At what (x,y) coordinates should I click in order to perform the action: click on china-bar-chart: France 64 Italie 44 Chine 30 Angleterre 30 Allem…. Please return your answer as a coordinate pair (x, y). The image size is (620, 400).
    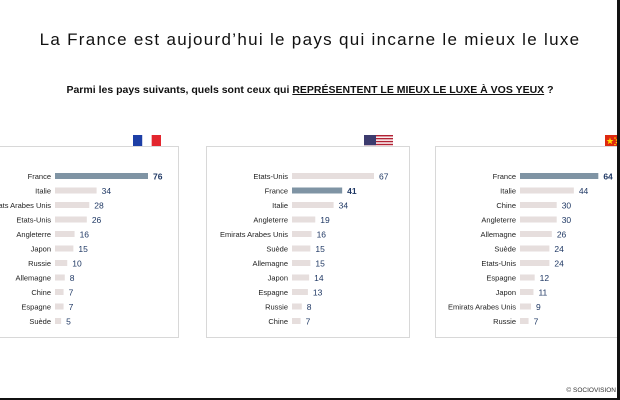
    Looking at the image, I should click on (530, 248).